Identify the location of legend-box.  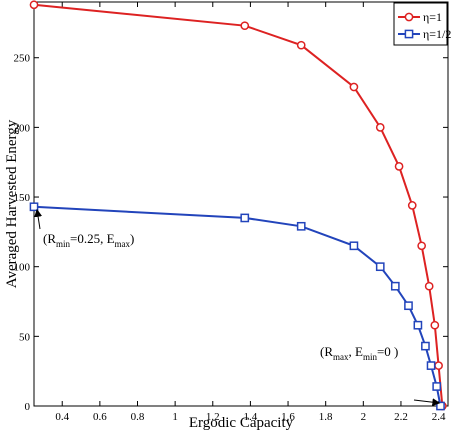
(420, 24).